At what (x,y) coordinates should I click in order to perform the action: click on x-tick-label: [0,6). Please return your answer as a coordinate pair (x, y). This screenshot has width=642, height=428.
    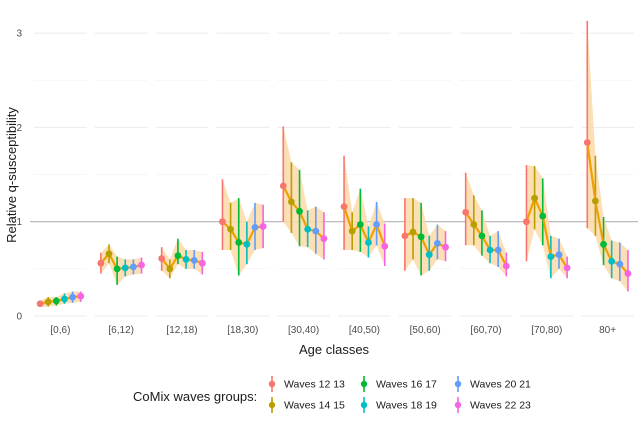
    Looking at the image, I should click on (60, 330).